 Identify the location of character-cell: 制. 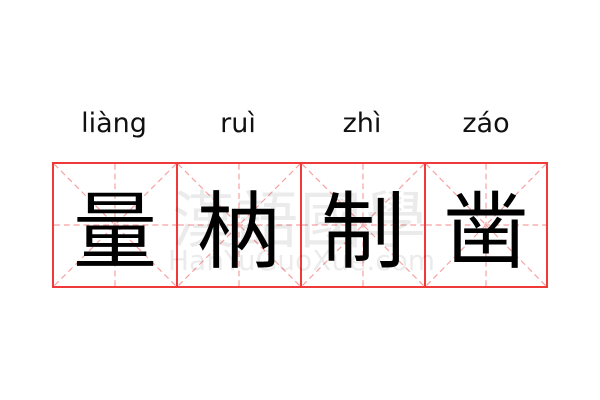
(362, 225).